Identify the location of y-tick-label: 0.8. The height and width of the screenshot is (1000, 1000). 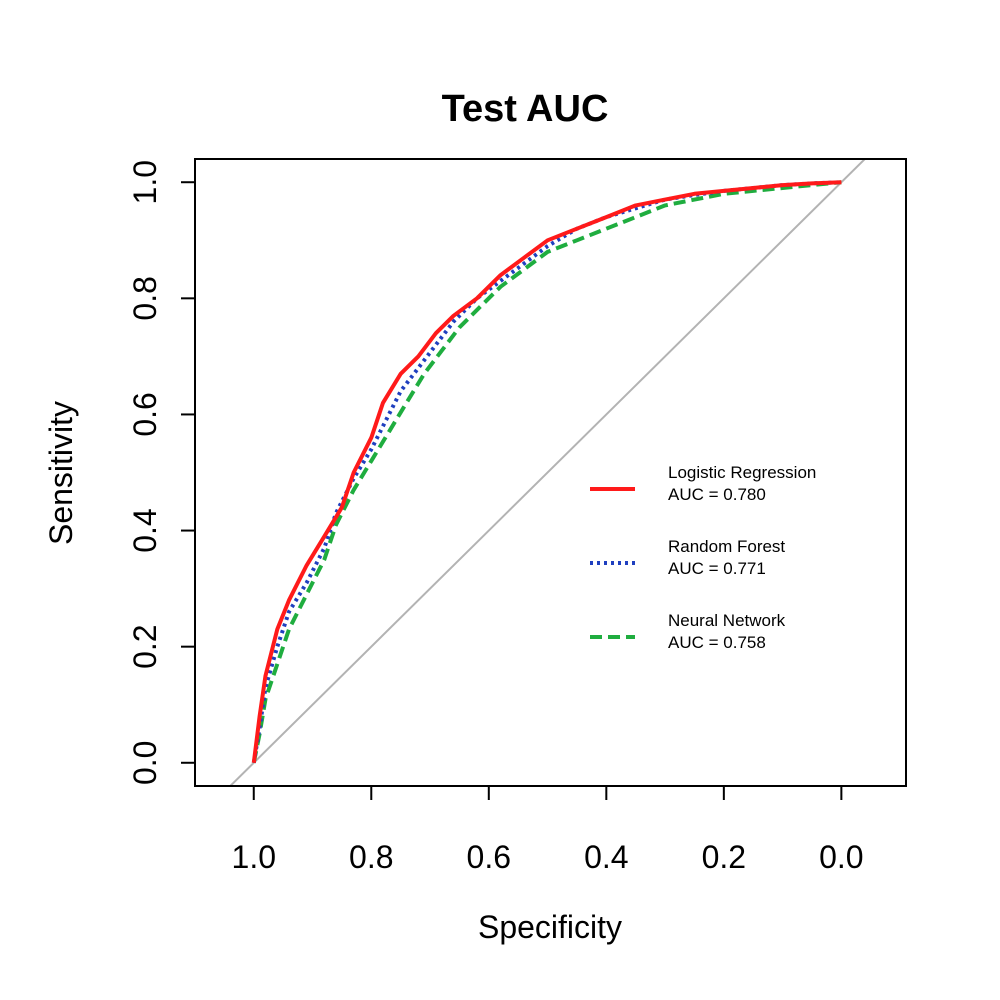
(145, 298).